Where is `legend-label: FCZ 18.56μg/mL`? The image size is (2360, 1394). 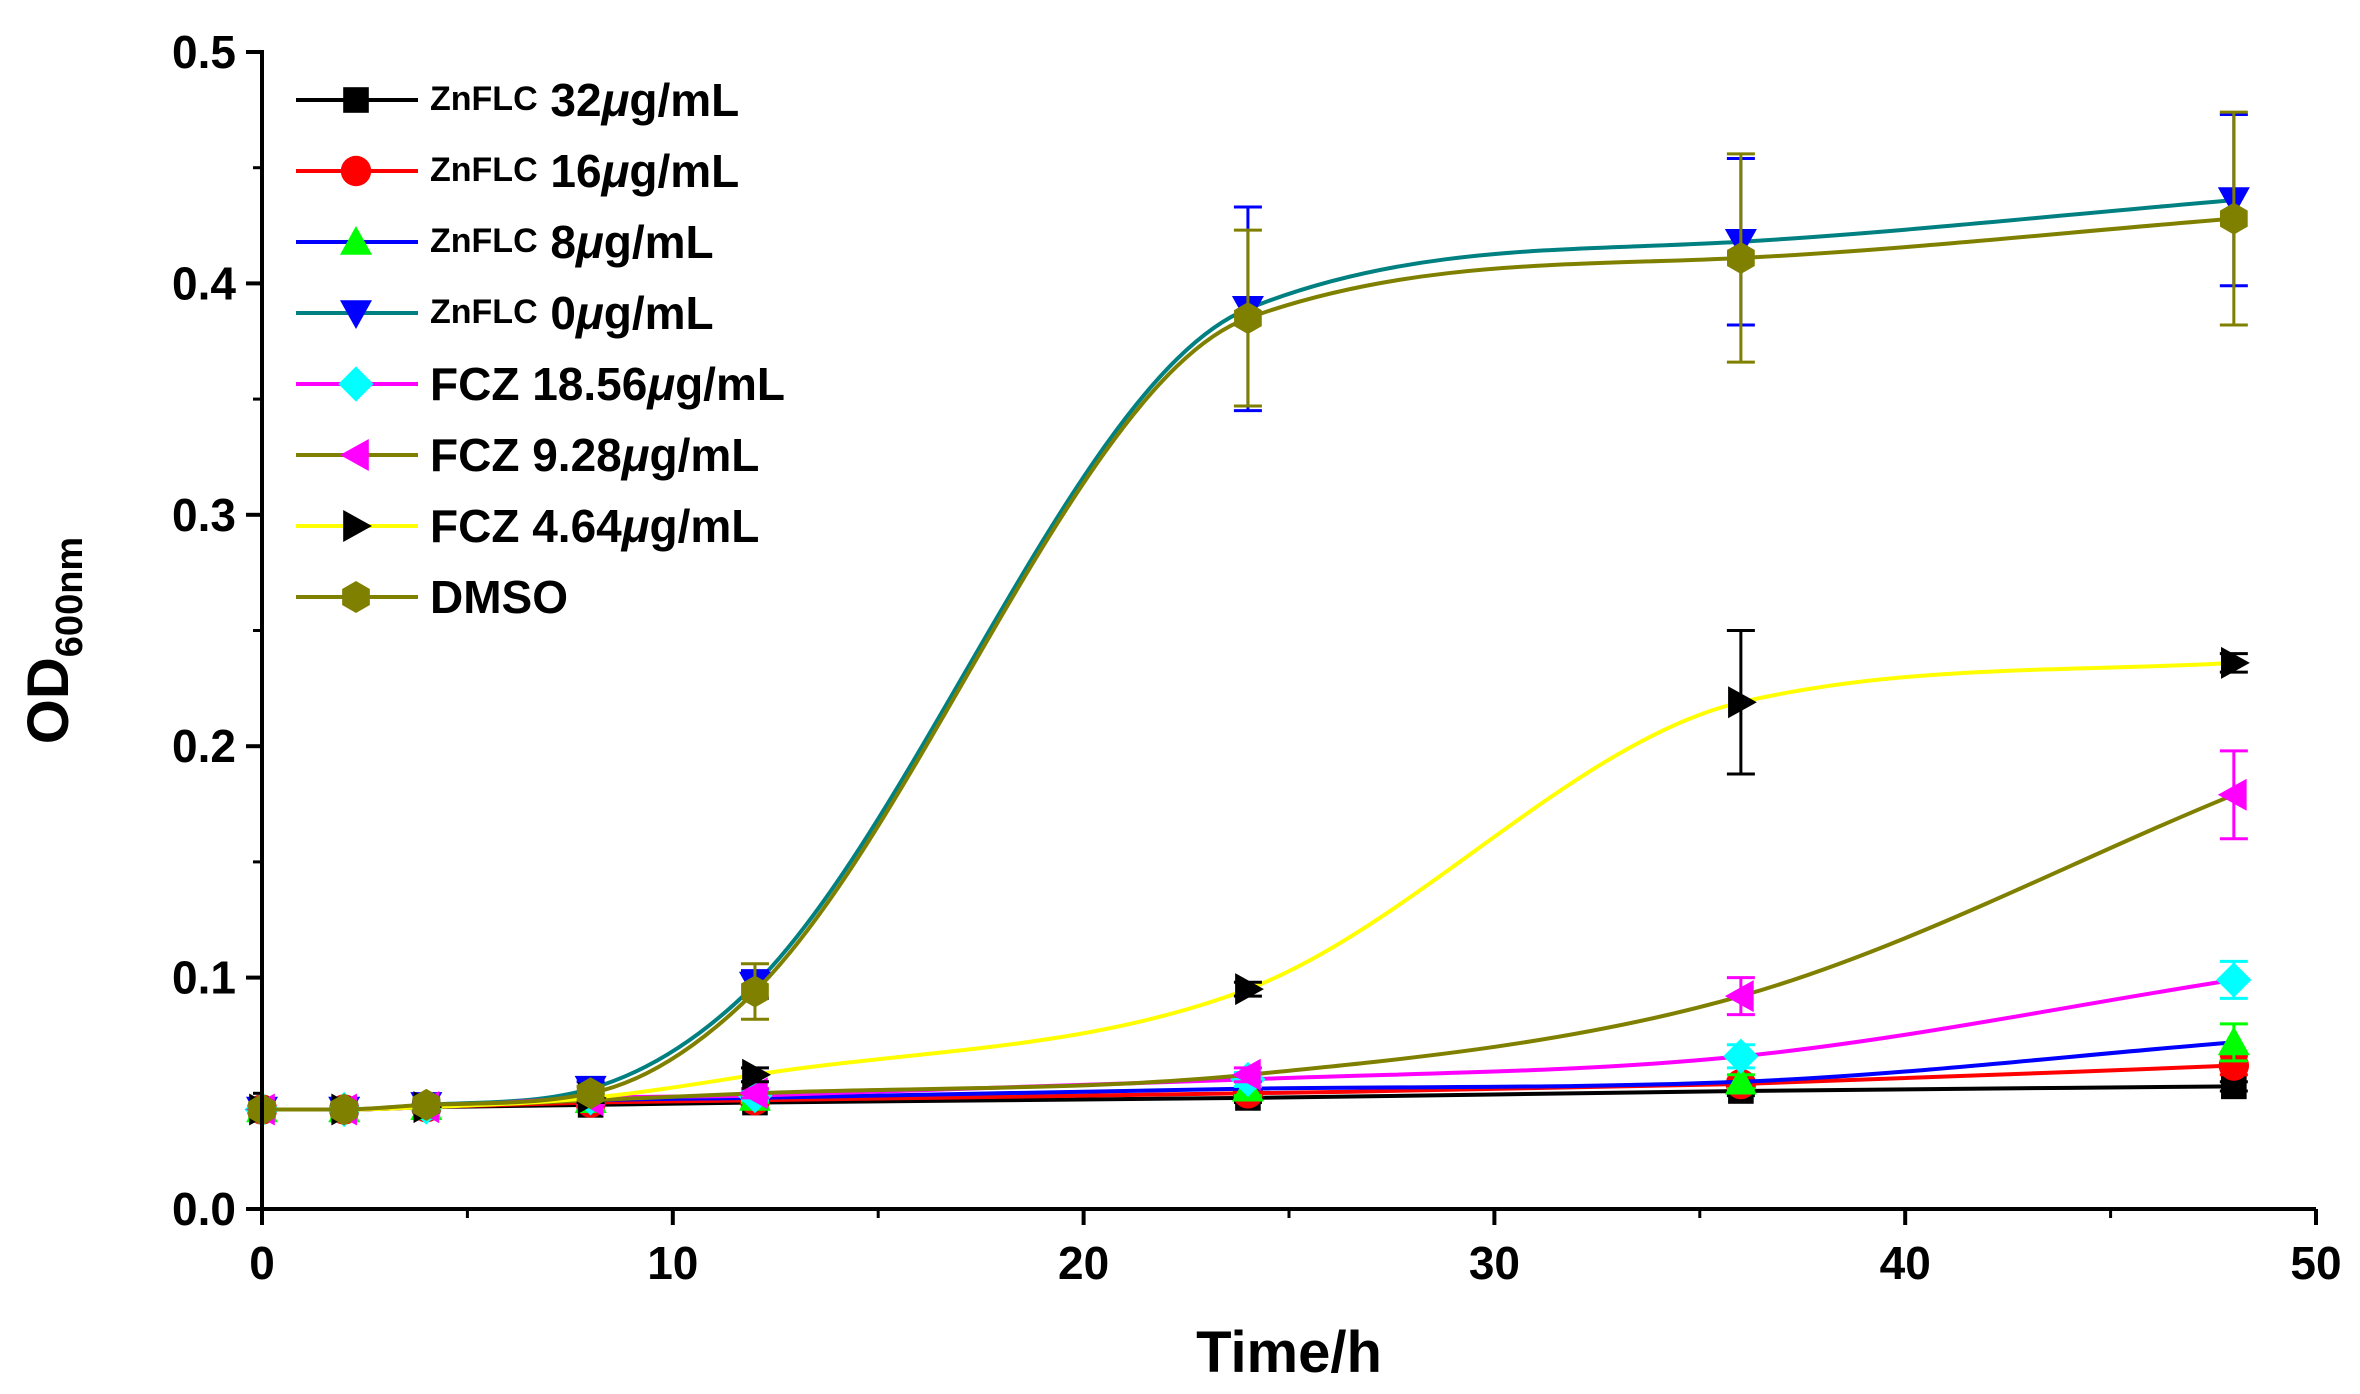
legend-label: FCZ 18.56μg/mL is located at coordinates (607, 384).